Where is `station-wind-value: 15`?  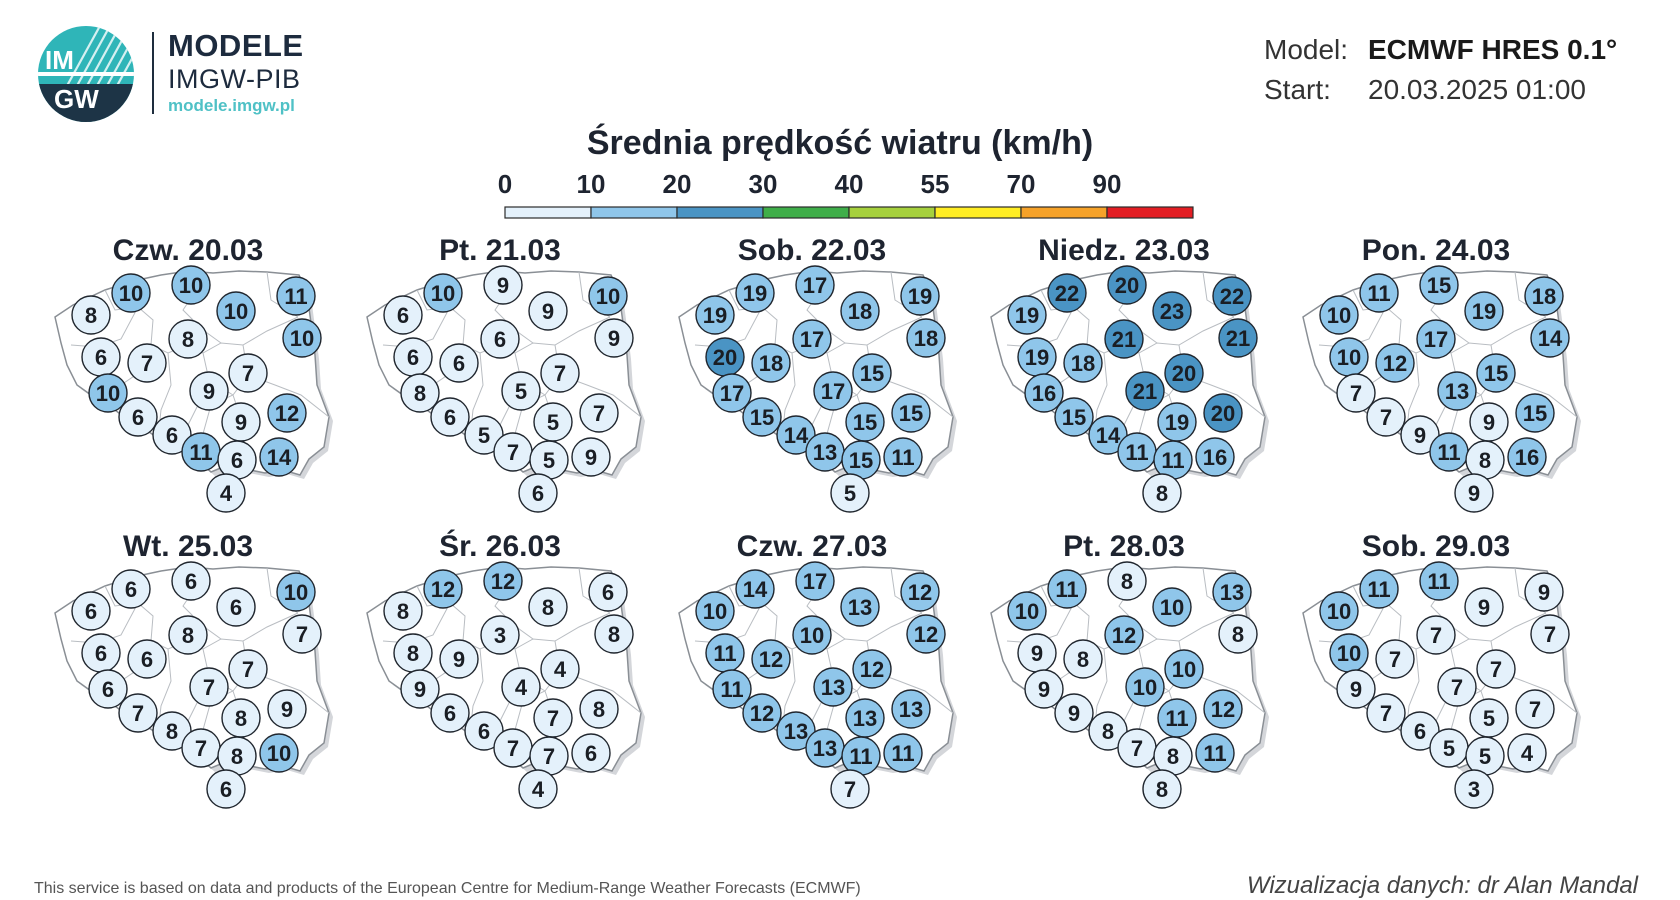 station-wind-value: 15 is located at coordinates (1074, 417).